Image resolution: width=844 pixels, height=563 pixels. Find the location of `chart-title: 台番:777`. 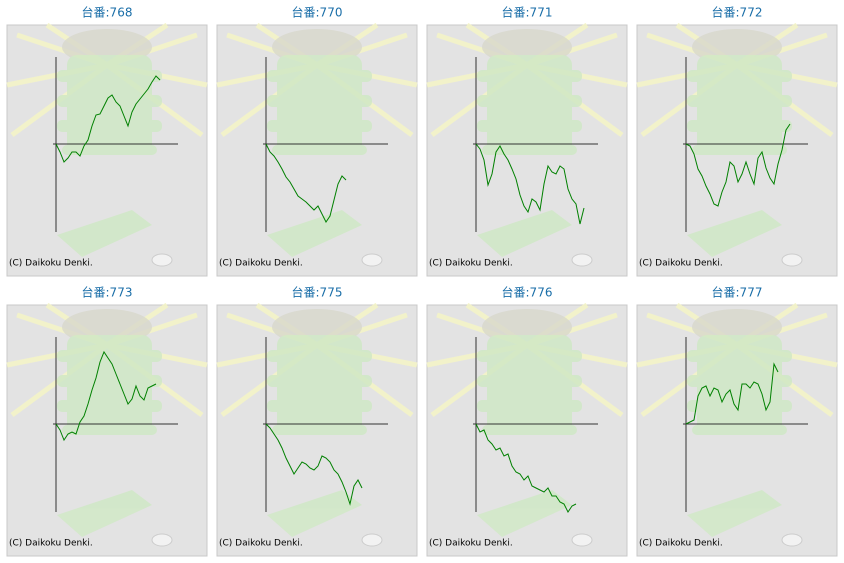

chart-title: 台番:777 is located at coordinates (737, 292).